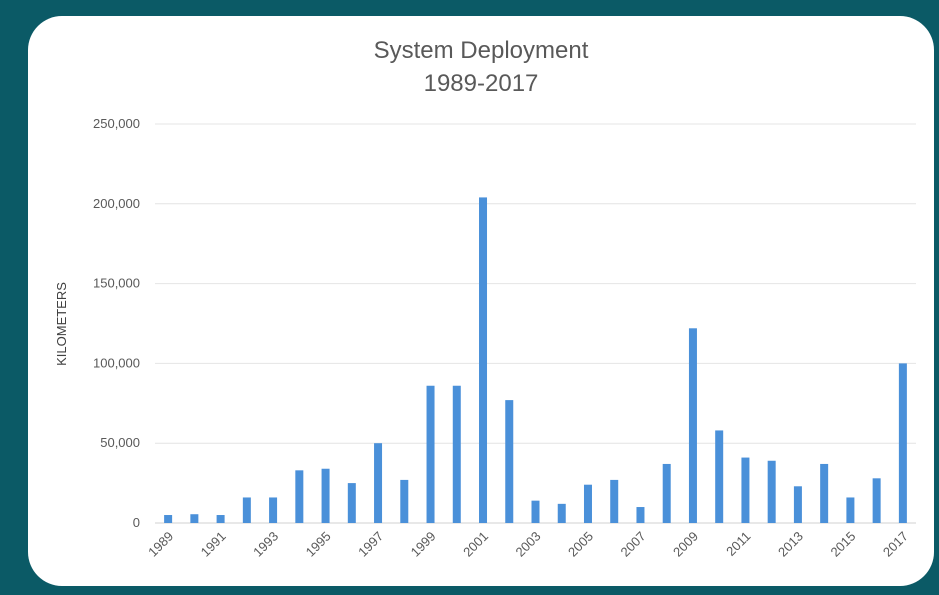  What do you see at coordinates (430, 454) in the screenshot?
I see `bar-1999` at bounding box center [430, 454].